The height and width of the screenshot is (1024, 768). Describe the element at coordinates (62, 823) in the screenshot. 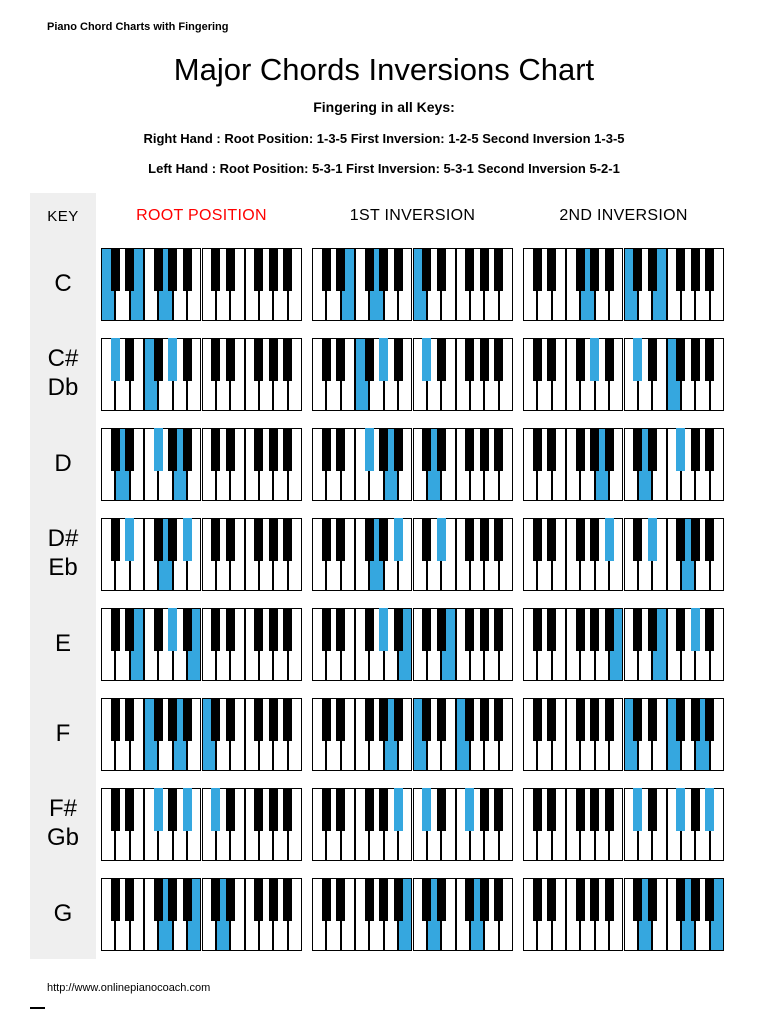

I see `key-label: F# Gb` at that location.